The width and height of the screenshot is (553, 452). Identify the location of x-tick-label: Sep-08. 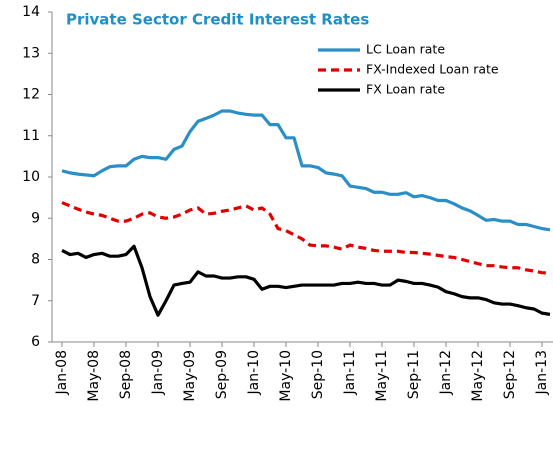
(126, 374).